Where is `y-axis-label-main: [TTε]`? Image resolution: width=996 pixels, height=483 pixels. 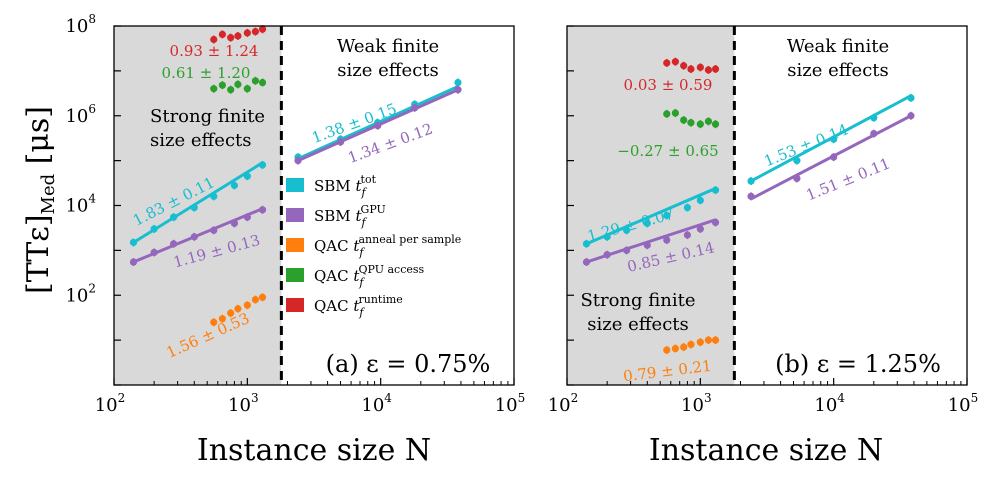
y-axis-label-main: [TTε] is located at coordinates (38, 254).